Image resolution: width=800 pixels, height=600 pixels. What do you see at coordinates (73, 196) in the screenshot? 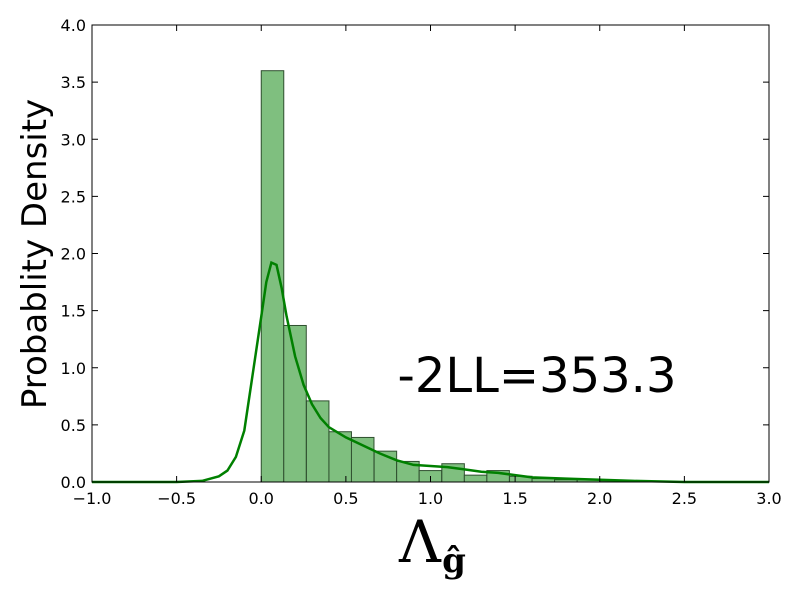
I see `y-tick-label: 2.5` at bounding box center [73, 196].